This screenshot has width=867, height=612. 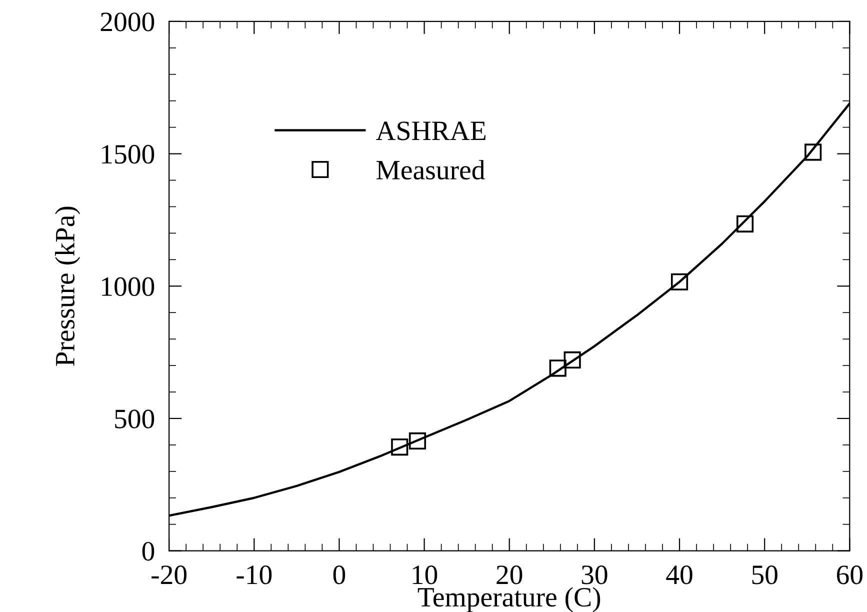 I want to click on x-tick-label: 30, so click(x=595, y=574).